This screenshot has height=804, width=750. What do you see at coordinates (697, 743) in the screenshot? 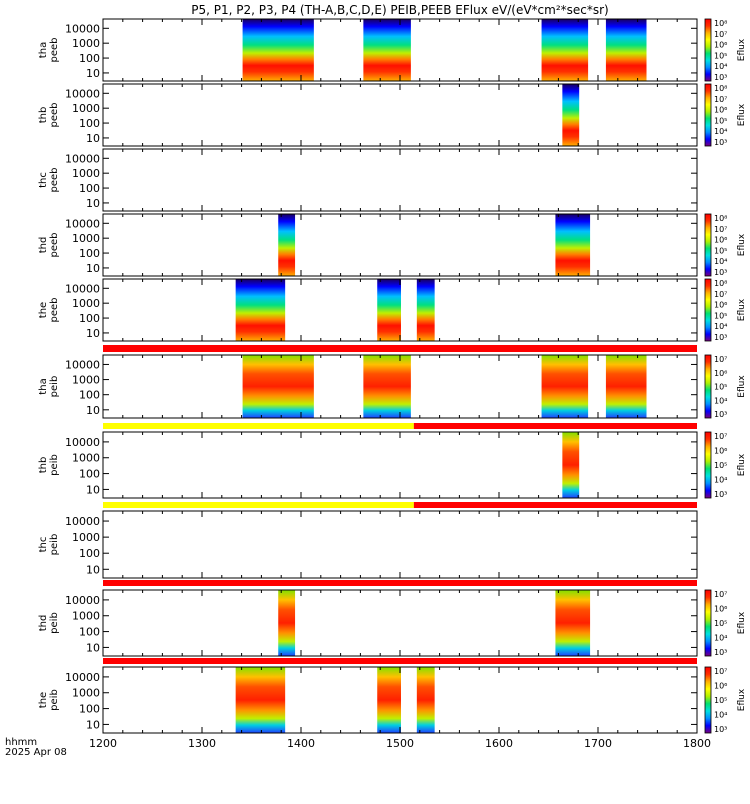
I see `x-tick-label: 1800` at bounding box center [697, 743].